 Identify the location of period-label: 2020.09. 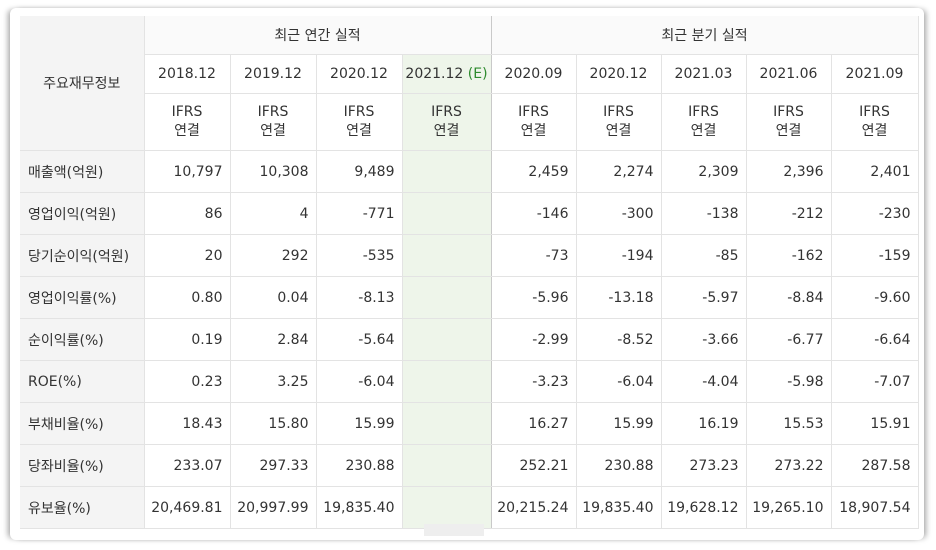
(533, 74).